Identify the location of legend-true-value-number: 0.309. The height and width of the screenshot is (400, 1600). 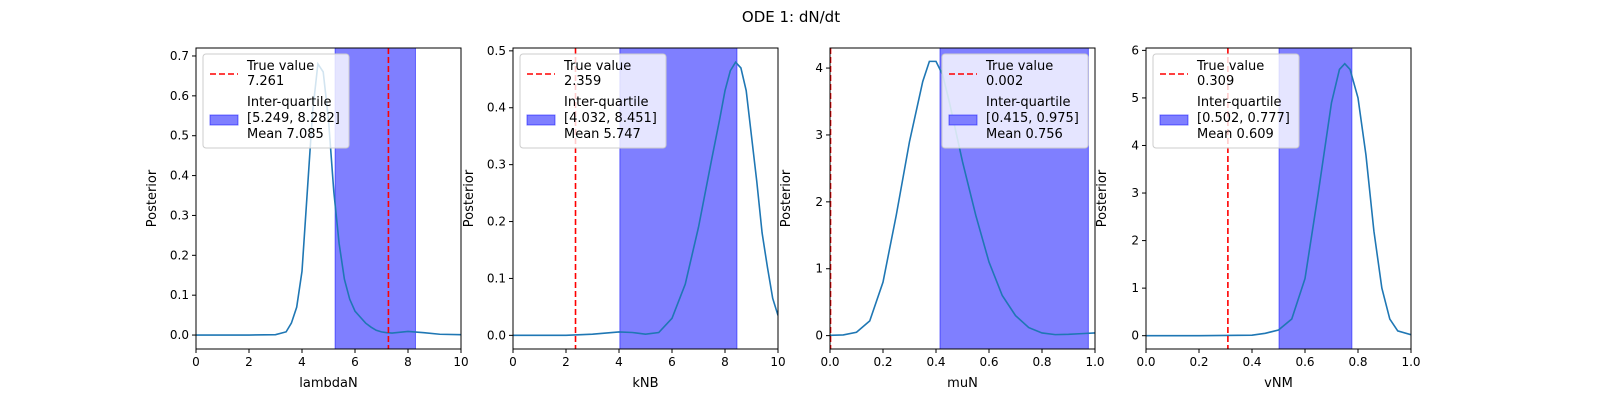
(1215, 81).